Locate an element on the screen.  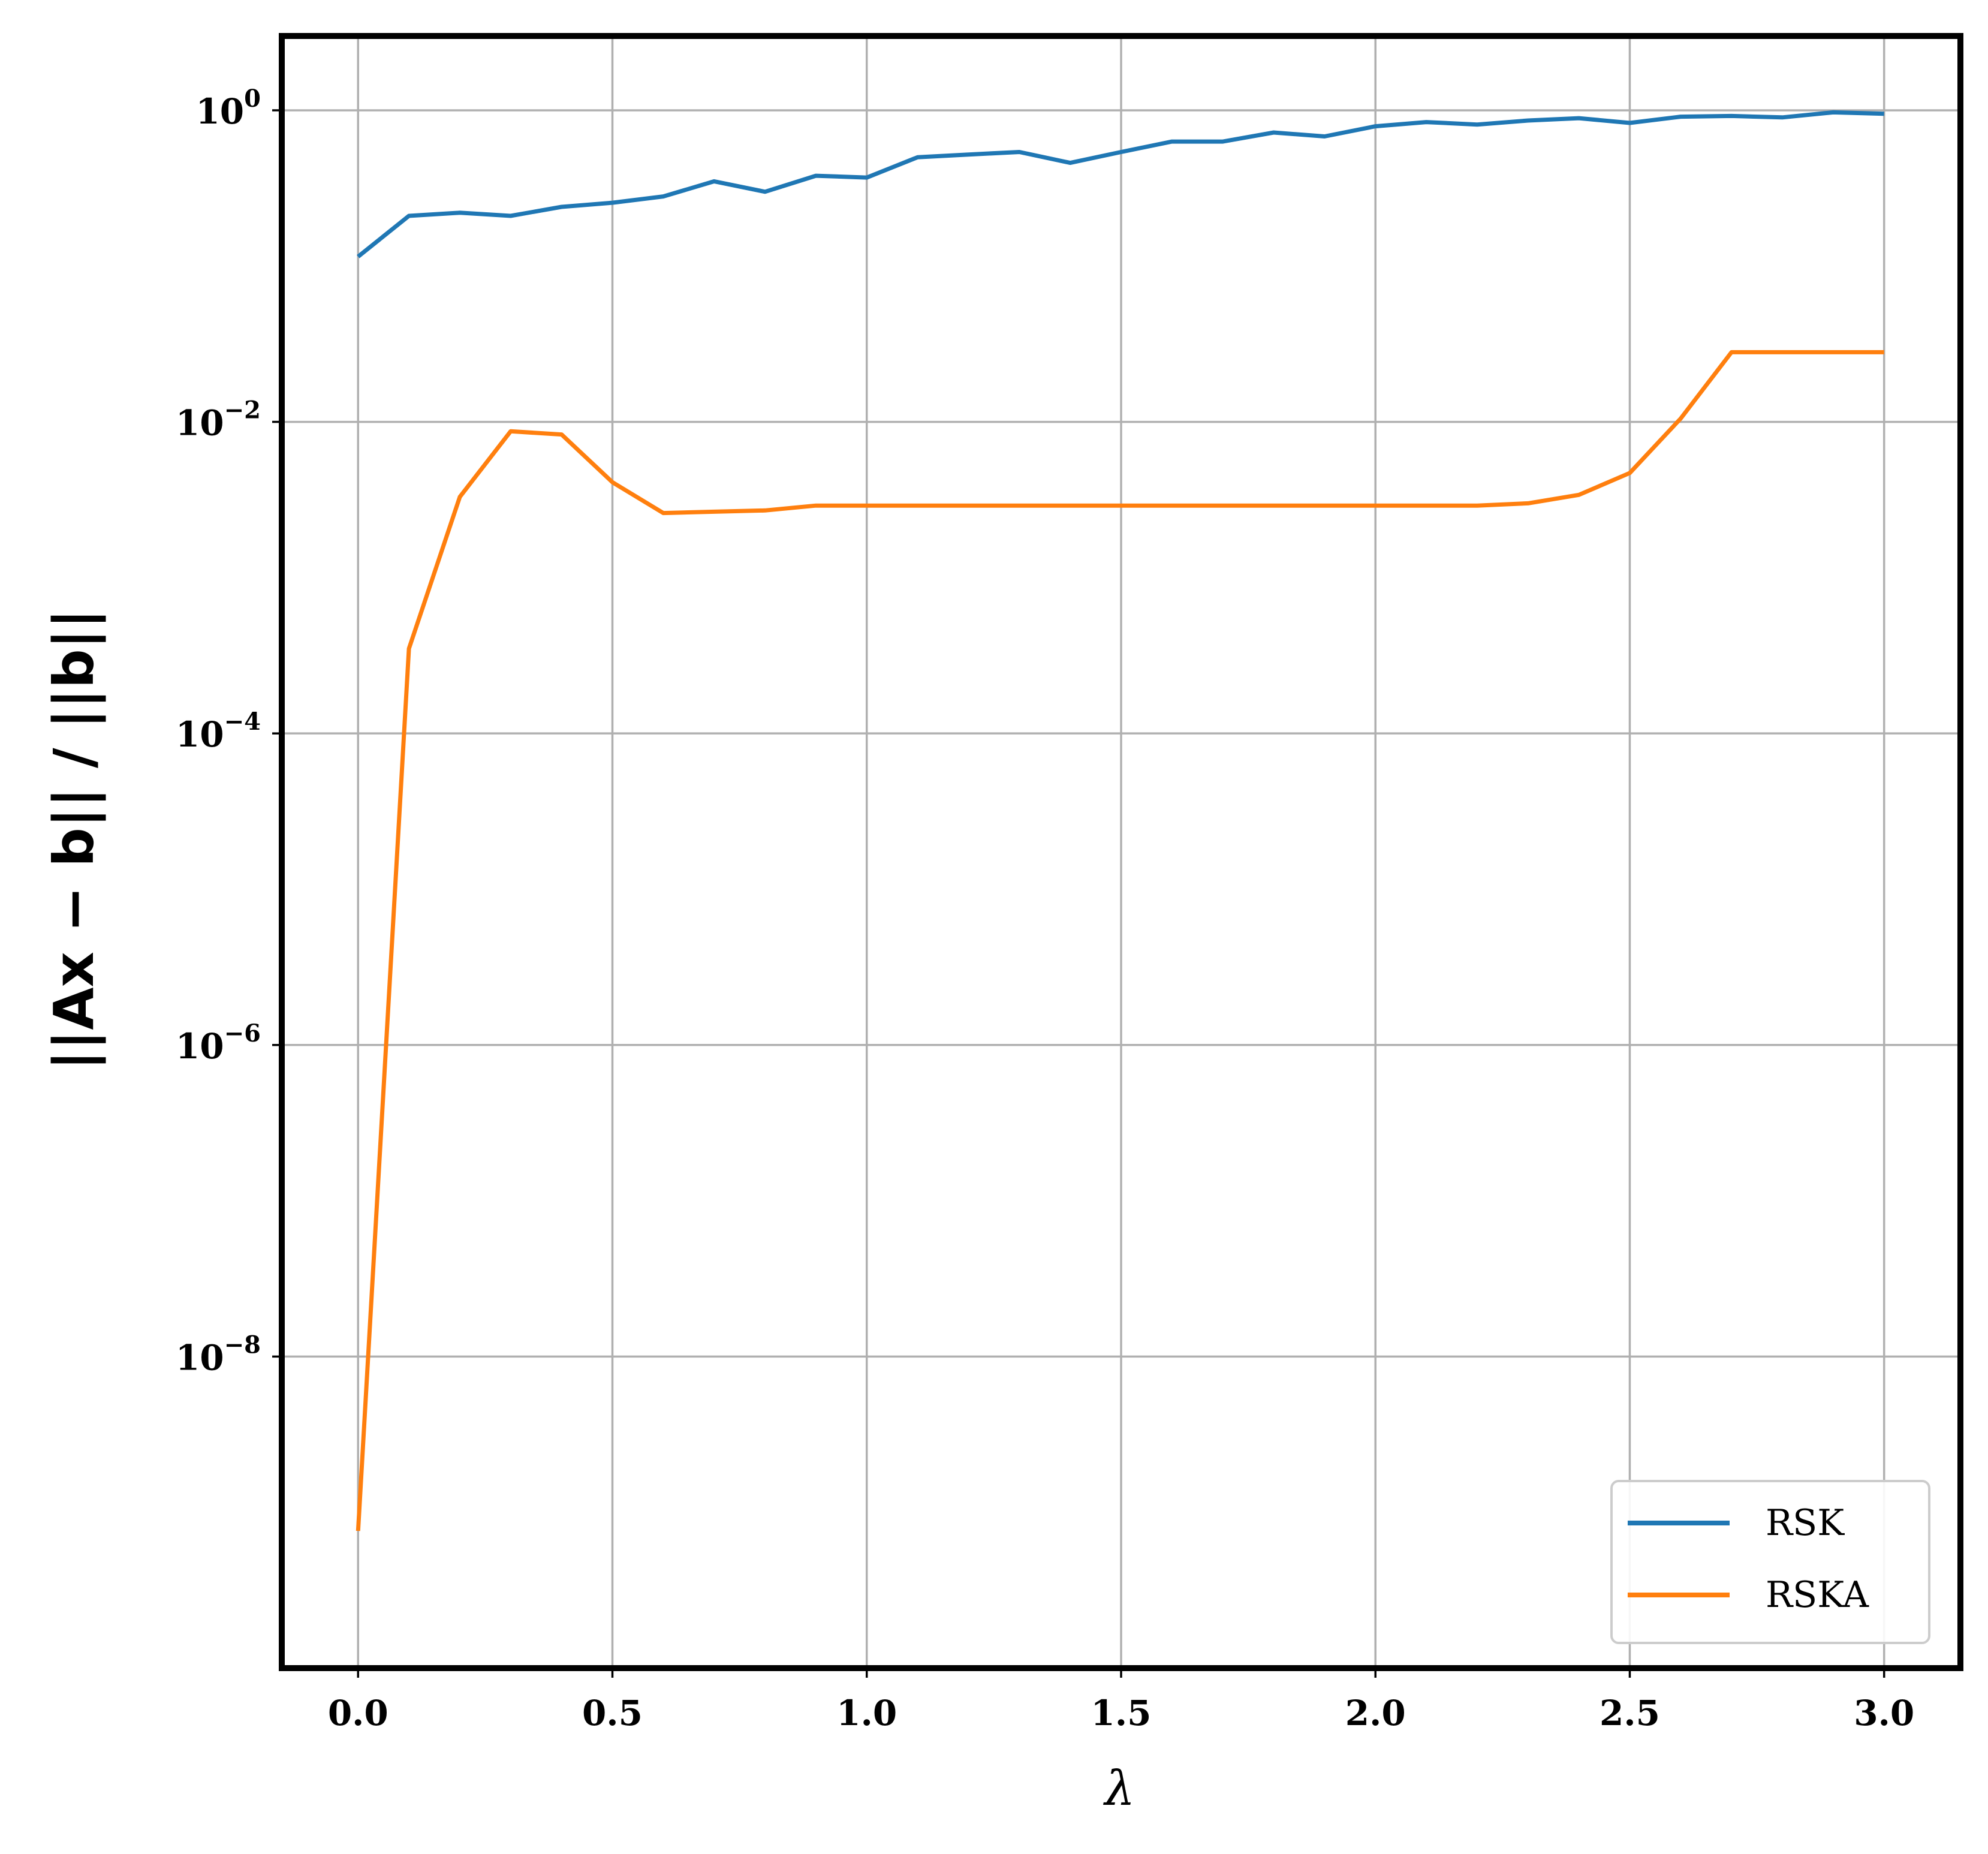
legend-label-rska: RSKA is located at coordinates (1817, 1595).